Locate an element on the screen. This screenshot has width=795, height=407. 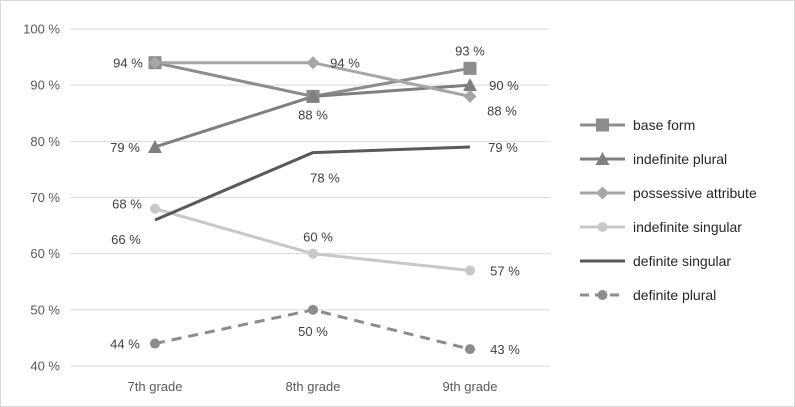
legend-label: base form is located at coordinates (664, 125).